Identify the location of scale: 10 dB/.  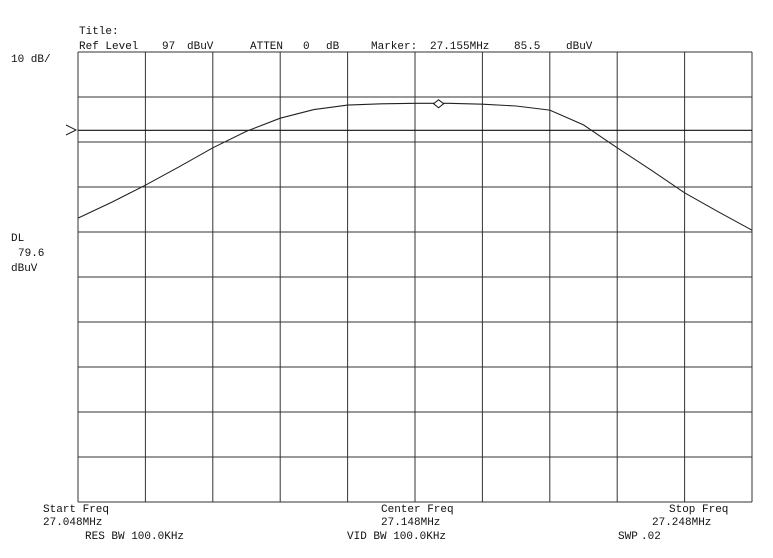
(31, 60).